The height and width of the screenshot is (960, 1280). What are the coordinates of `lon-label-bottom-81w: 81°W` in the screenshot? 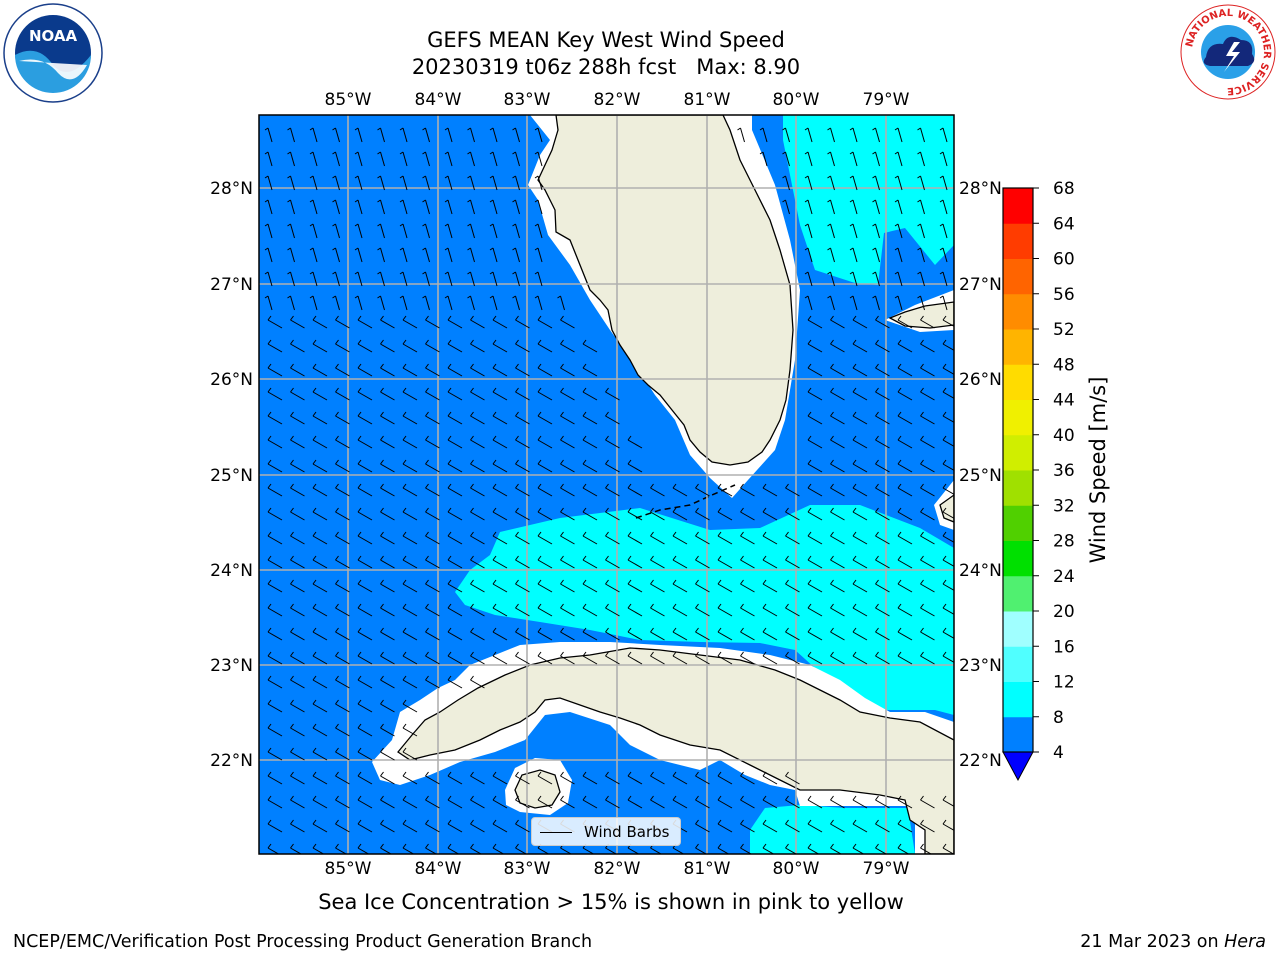 It's located at (707, 869).